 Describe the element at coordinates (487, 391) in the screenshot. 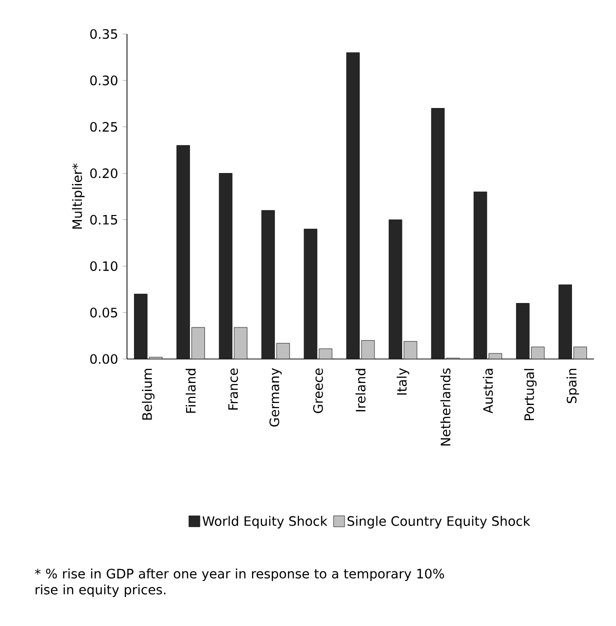

I see `x-tick-label: Austria` at that location.